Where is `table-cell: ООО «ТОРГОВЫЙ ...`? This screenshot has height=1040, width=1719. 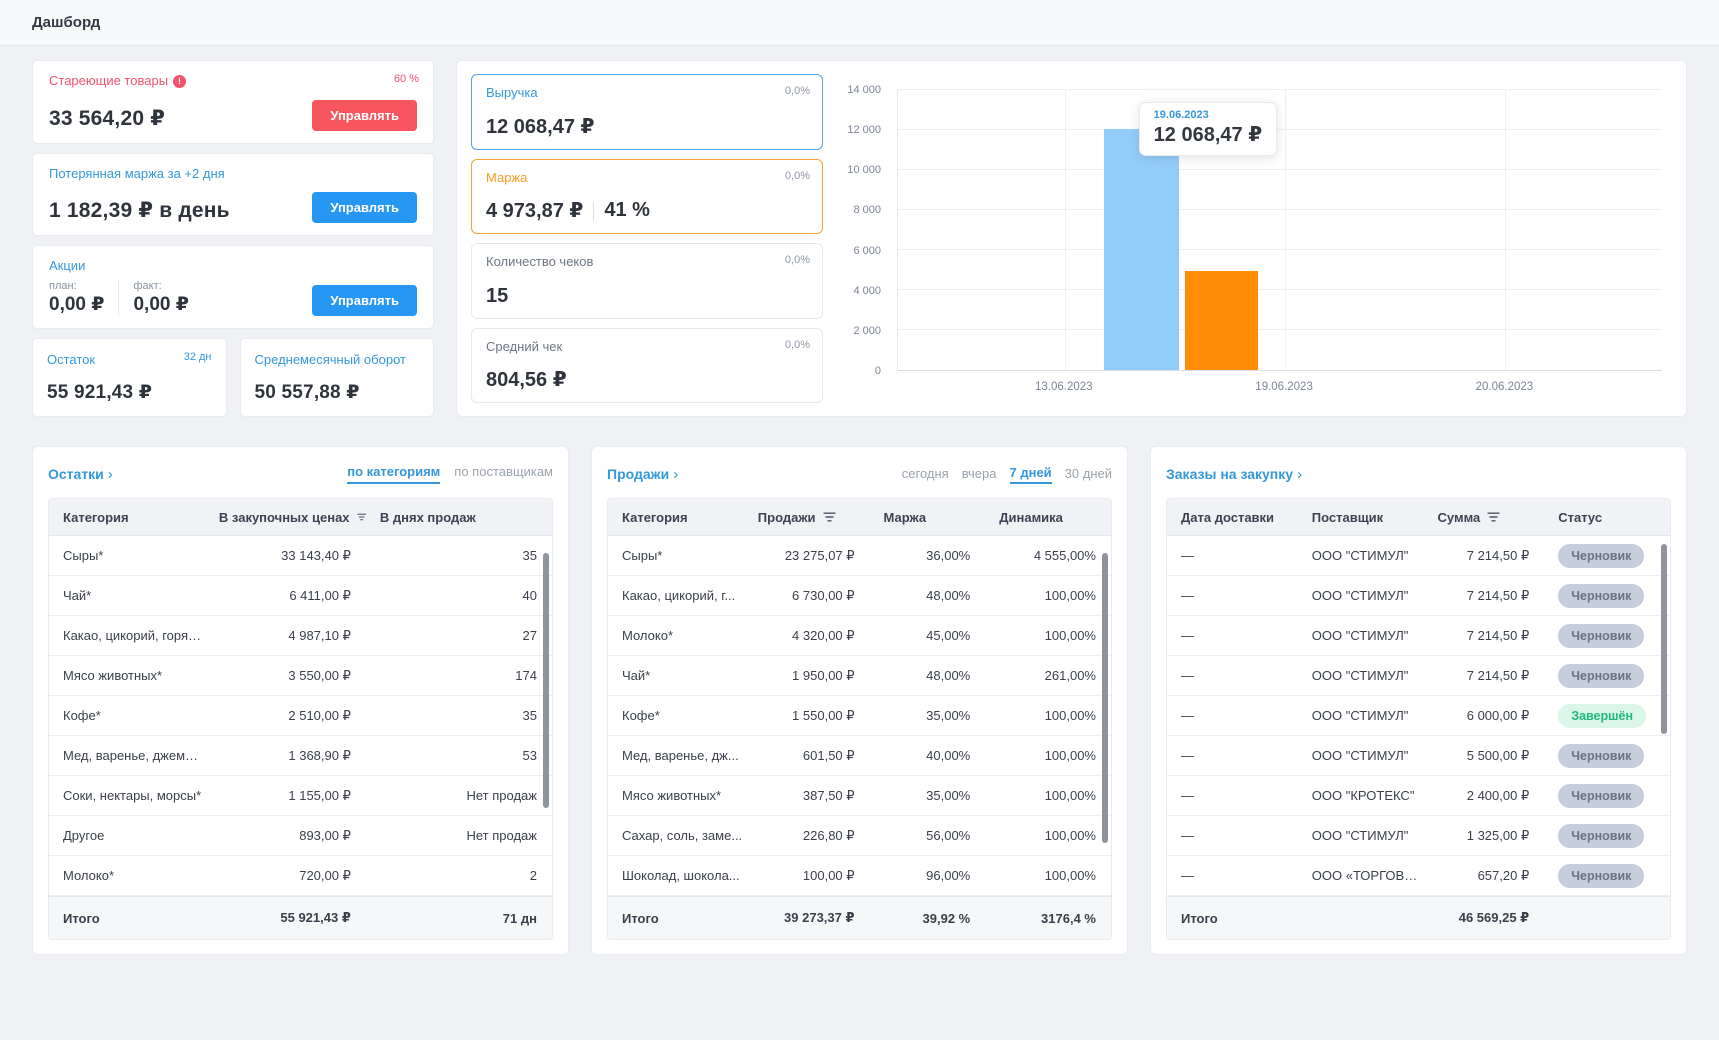
table-cell: ООО «ТОРГОВЫЙ ... is located at coordinates (1367, 875).